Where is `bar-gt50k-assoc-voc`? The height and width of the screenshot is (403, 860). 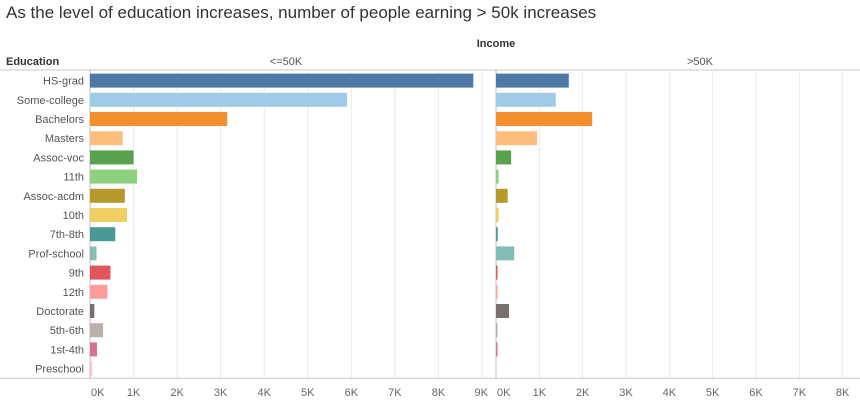 bar-gt50k-assoc-voc is located at coordinates (504, 157).